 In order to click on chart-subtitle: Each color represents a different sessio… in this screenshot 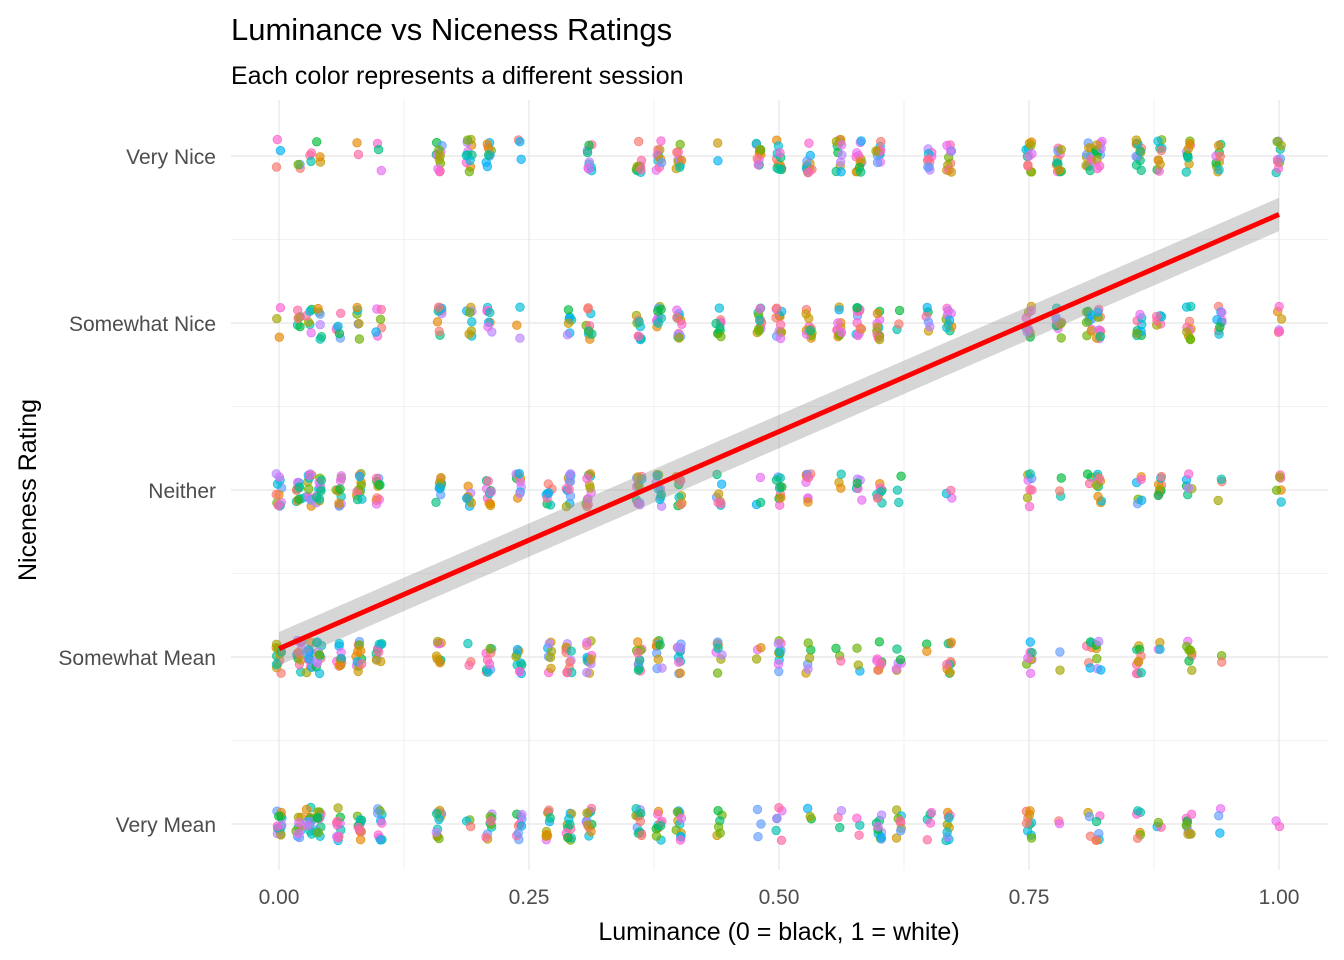, I will do `click(457, 76)`.